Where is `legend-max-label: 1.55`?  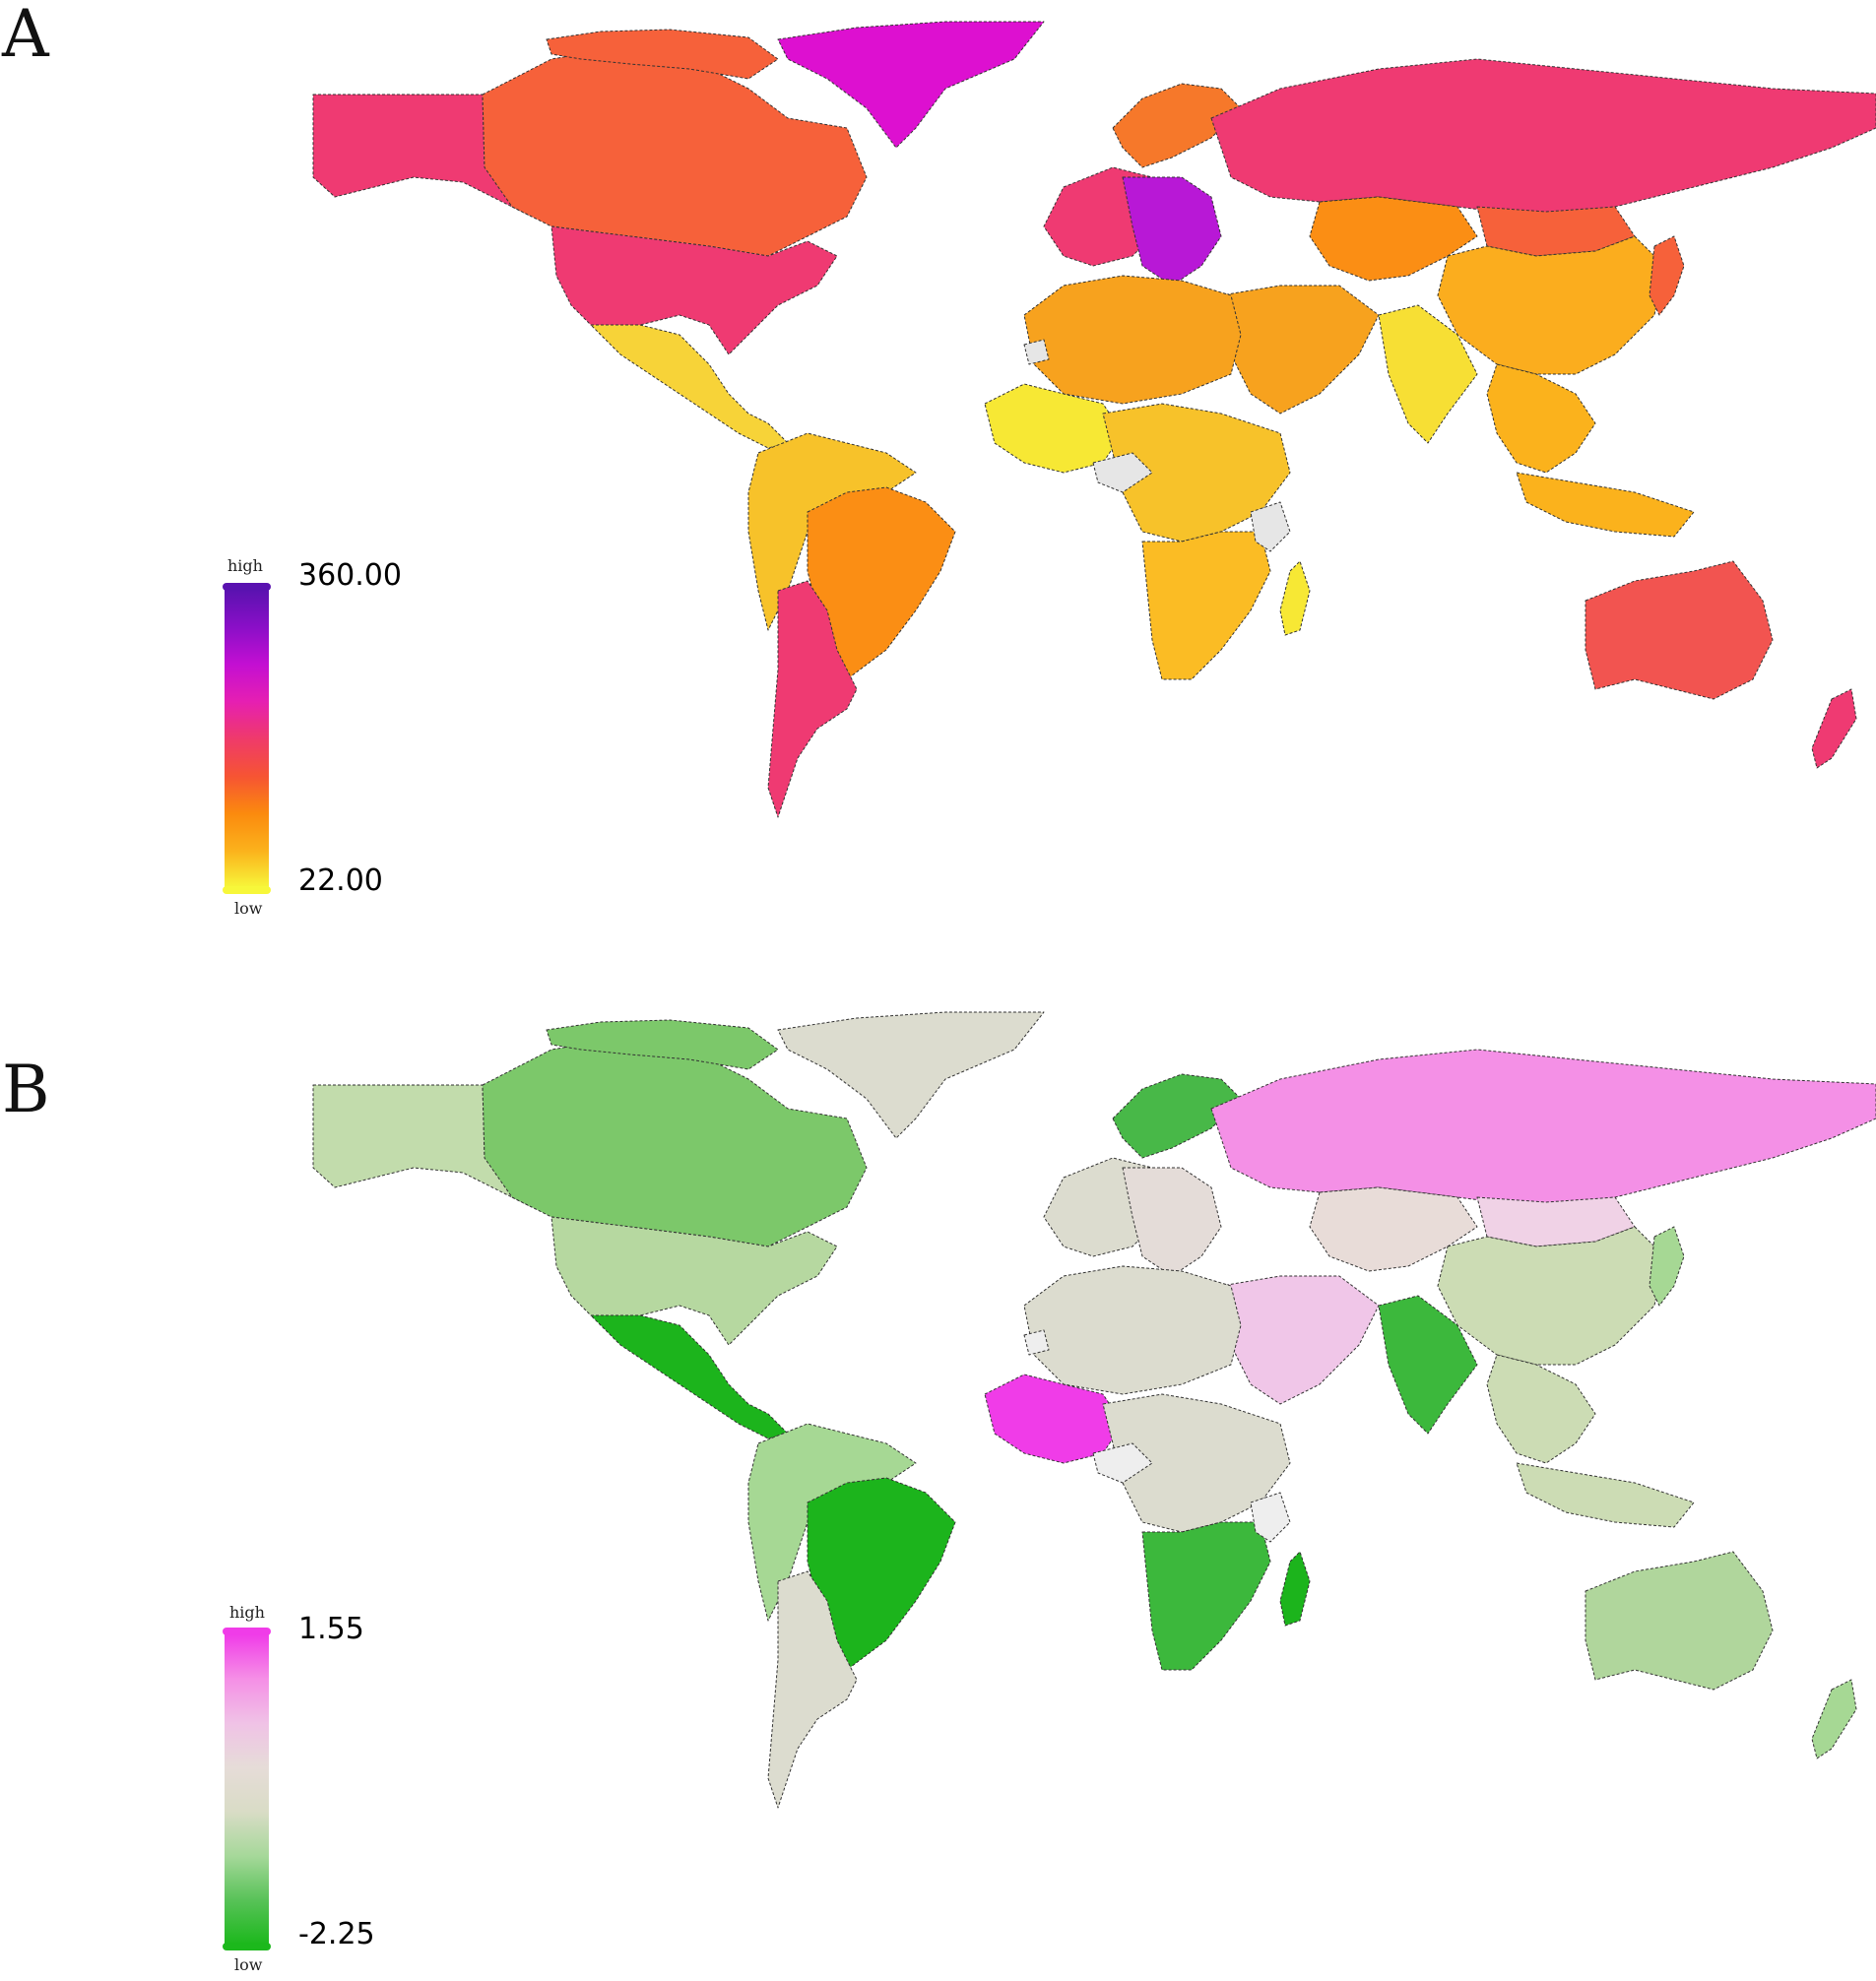
legend-max-label: 1.55 is located at coordinates (331, 1629).